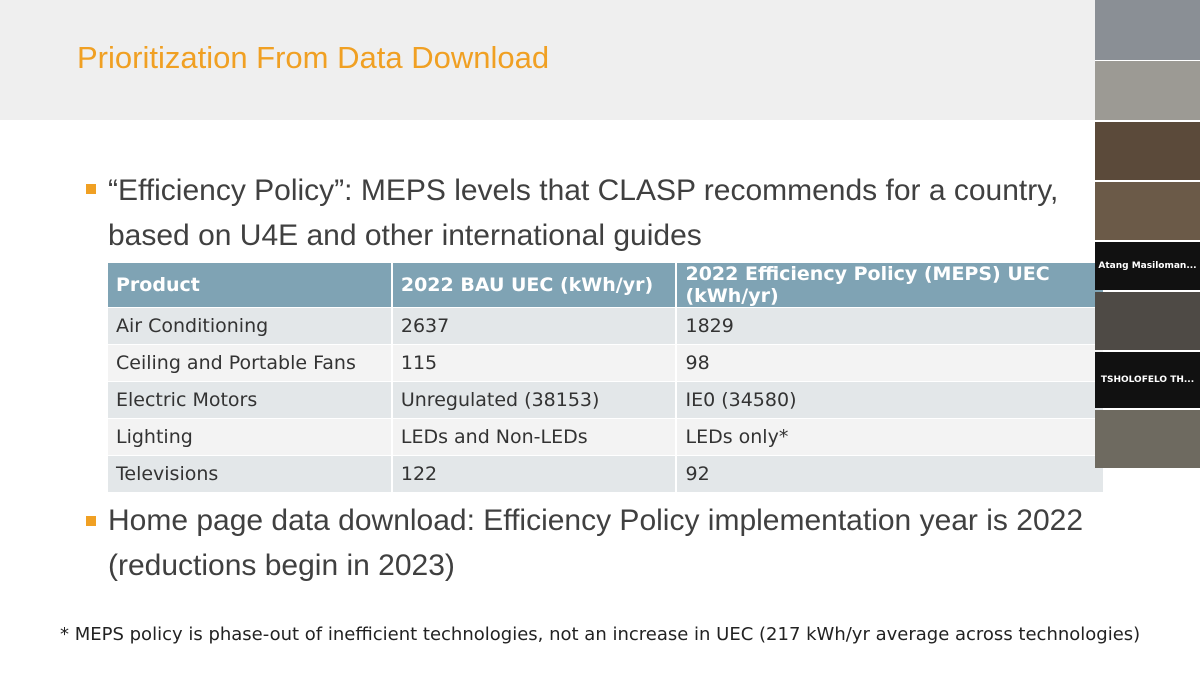  What do you see at coordinates (250, 474) in the screenshot?
I see `table-cell: Televisions` at bounding box center [250, 474].